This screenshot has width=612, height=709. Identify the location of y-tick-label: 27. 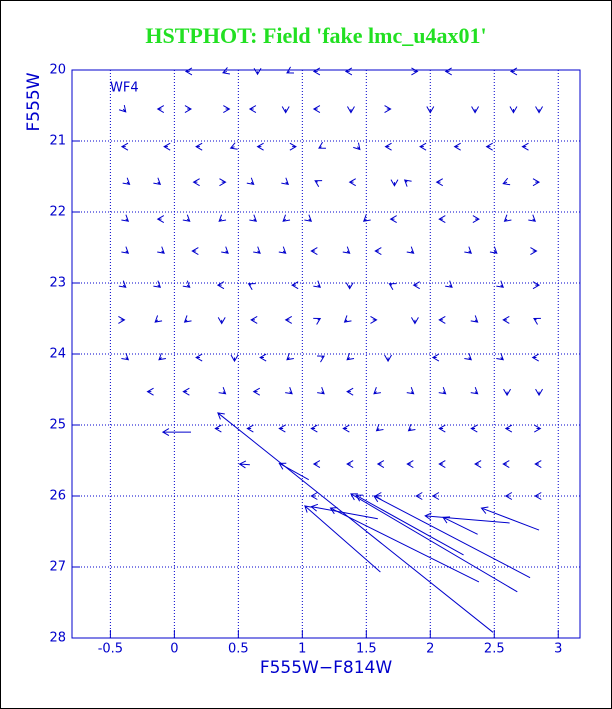
(57, 567).